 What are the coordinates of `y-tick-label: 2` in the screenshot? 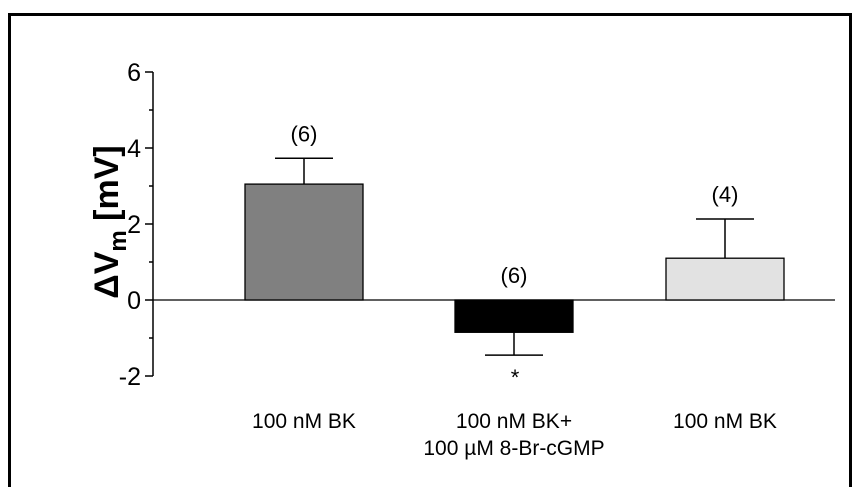 It's located at (134, 225).